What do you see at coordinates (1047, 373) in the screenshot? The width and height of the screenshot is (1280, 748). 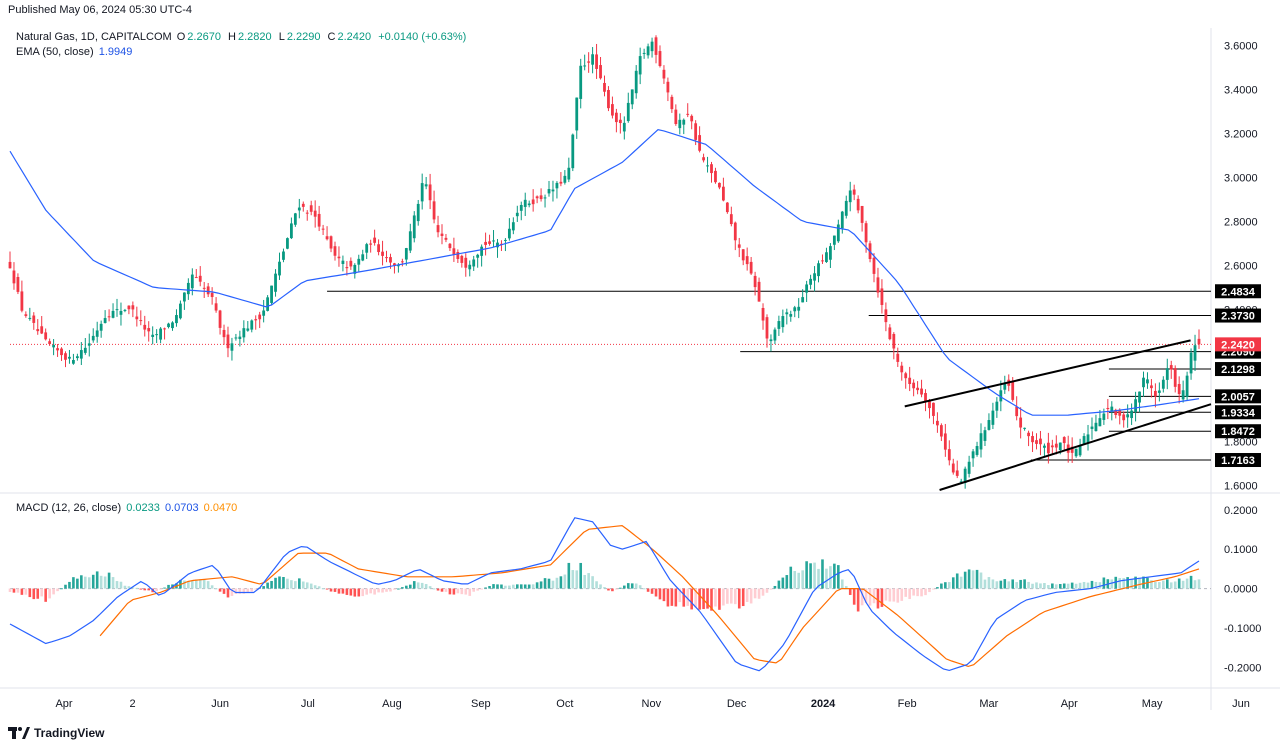 I see `trendline` at bounding box center [1047, 373].